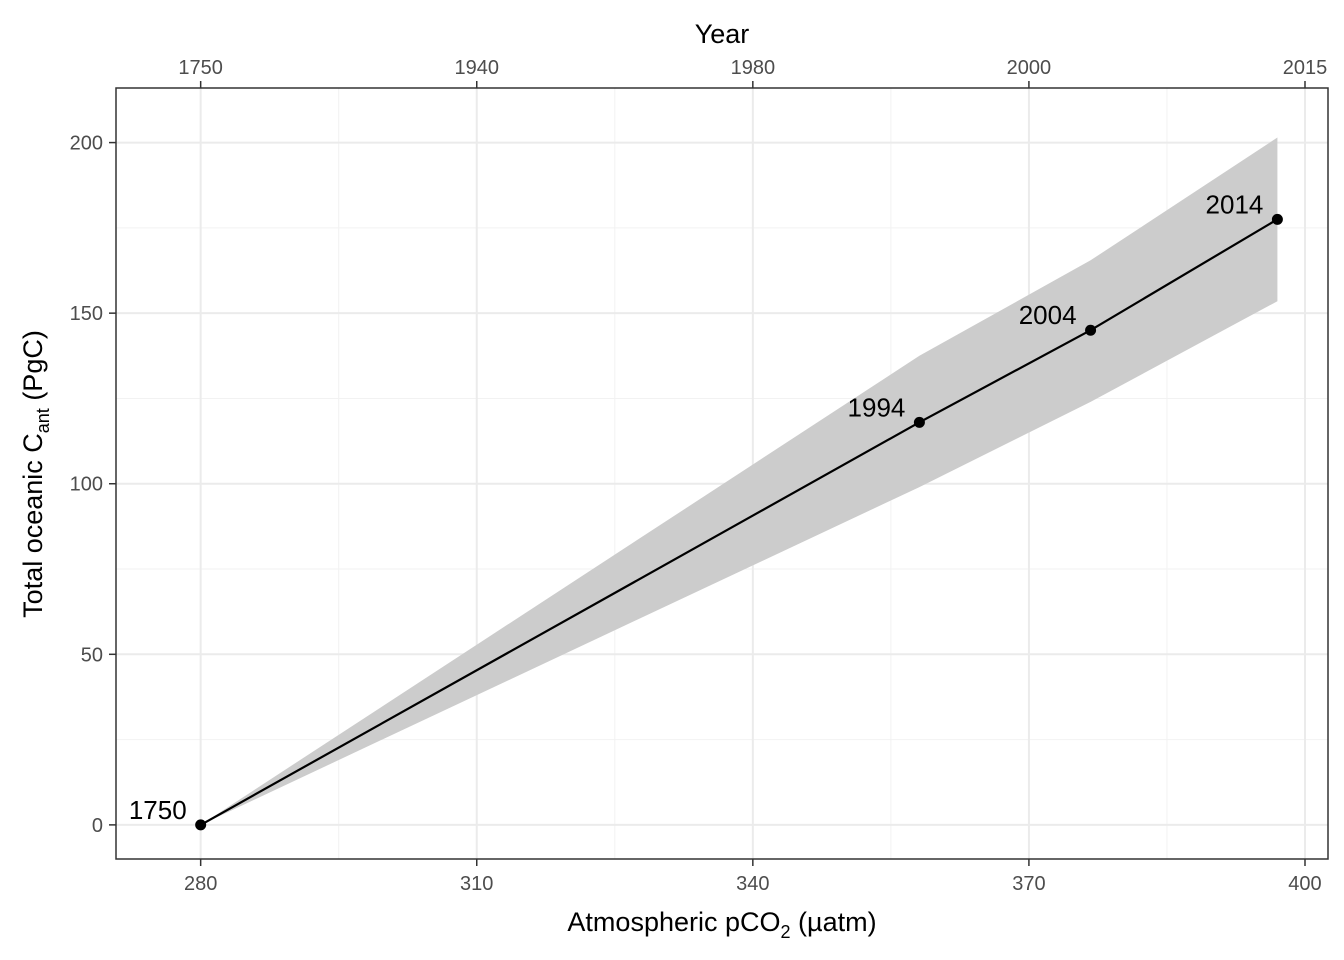  What do you see at coordinates (200, 68) in the screenshot?
I see `secondary-x-tick-label: 1750` at bounding box center [200, 68].